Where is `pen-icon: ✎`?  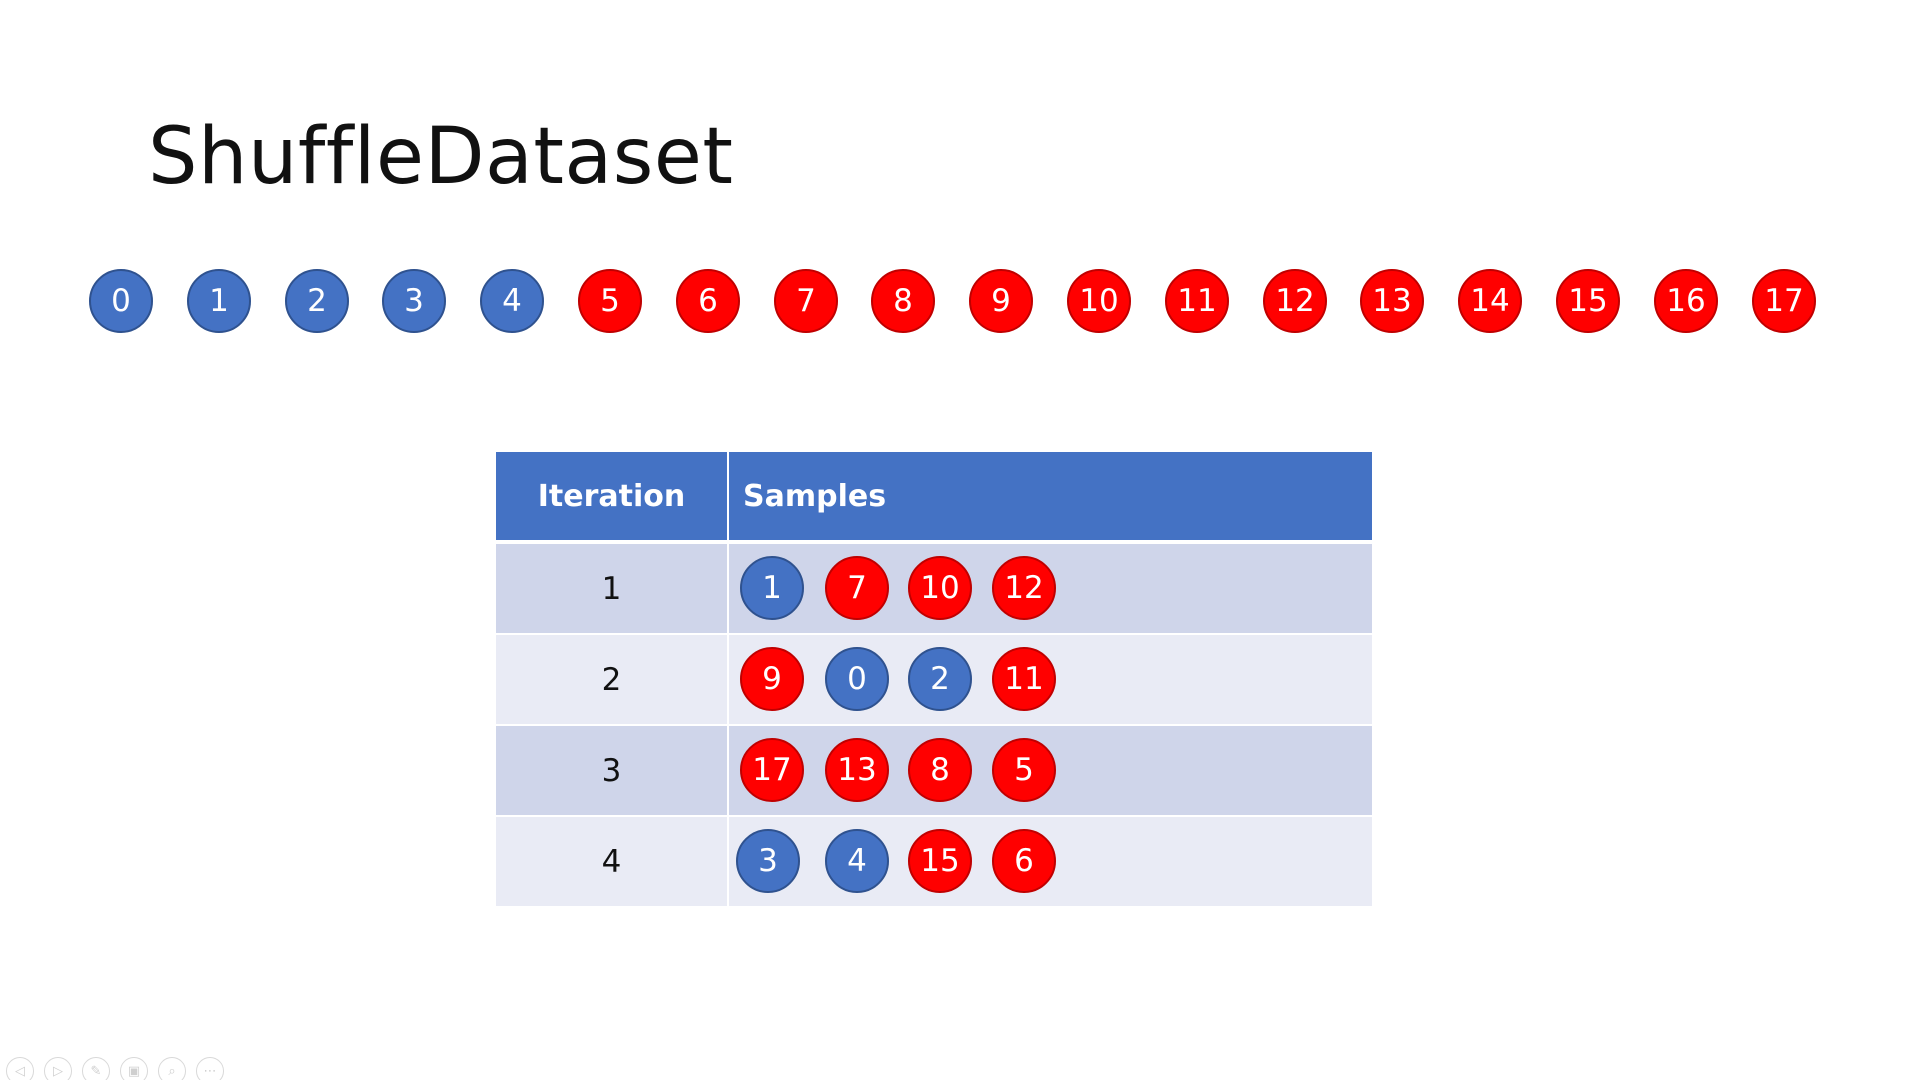 pen-icon: ✎ is located at coordinates (96, 1068).